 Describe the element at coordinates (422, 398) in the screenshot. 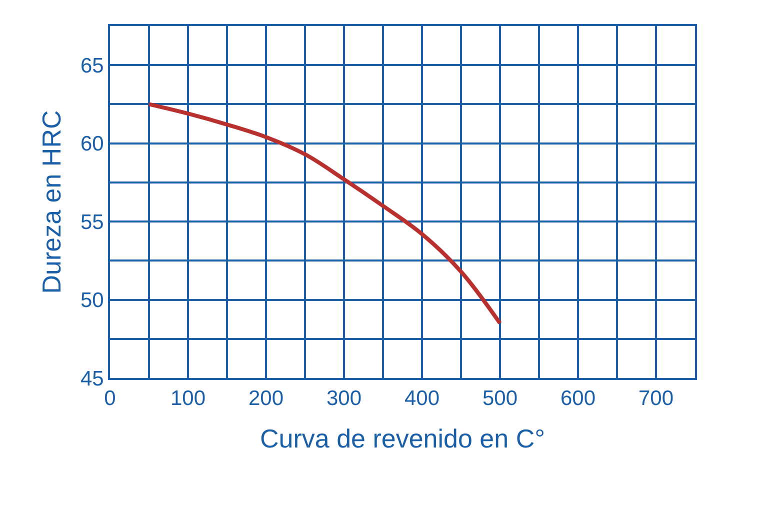

I see `x-tick-label: 400` at that location.